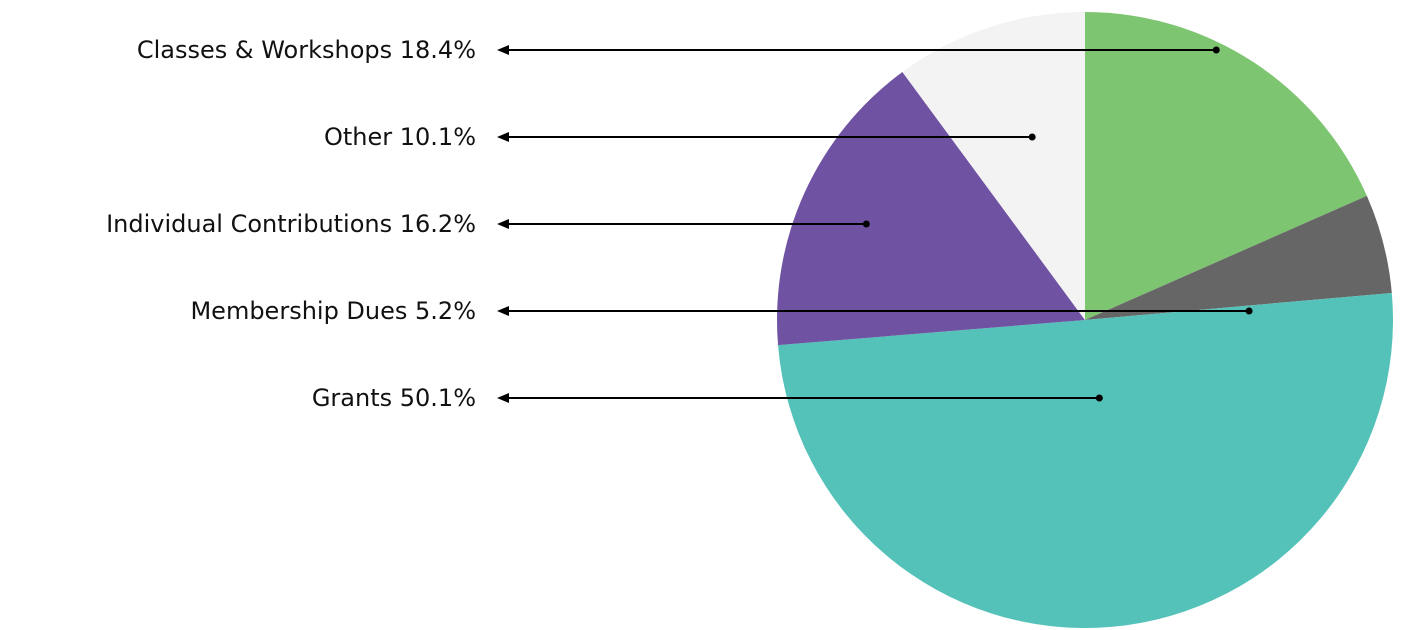  Describe the element at coordinates (866, 224) in the screenshot. I see `leader-dot-individual-contributions` at that location.